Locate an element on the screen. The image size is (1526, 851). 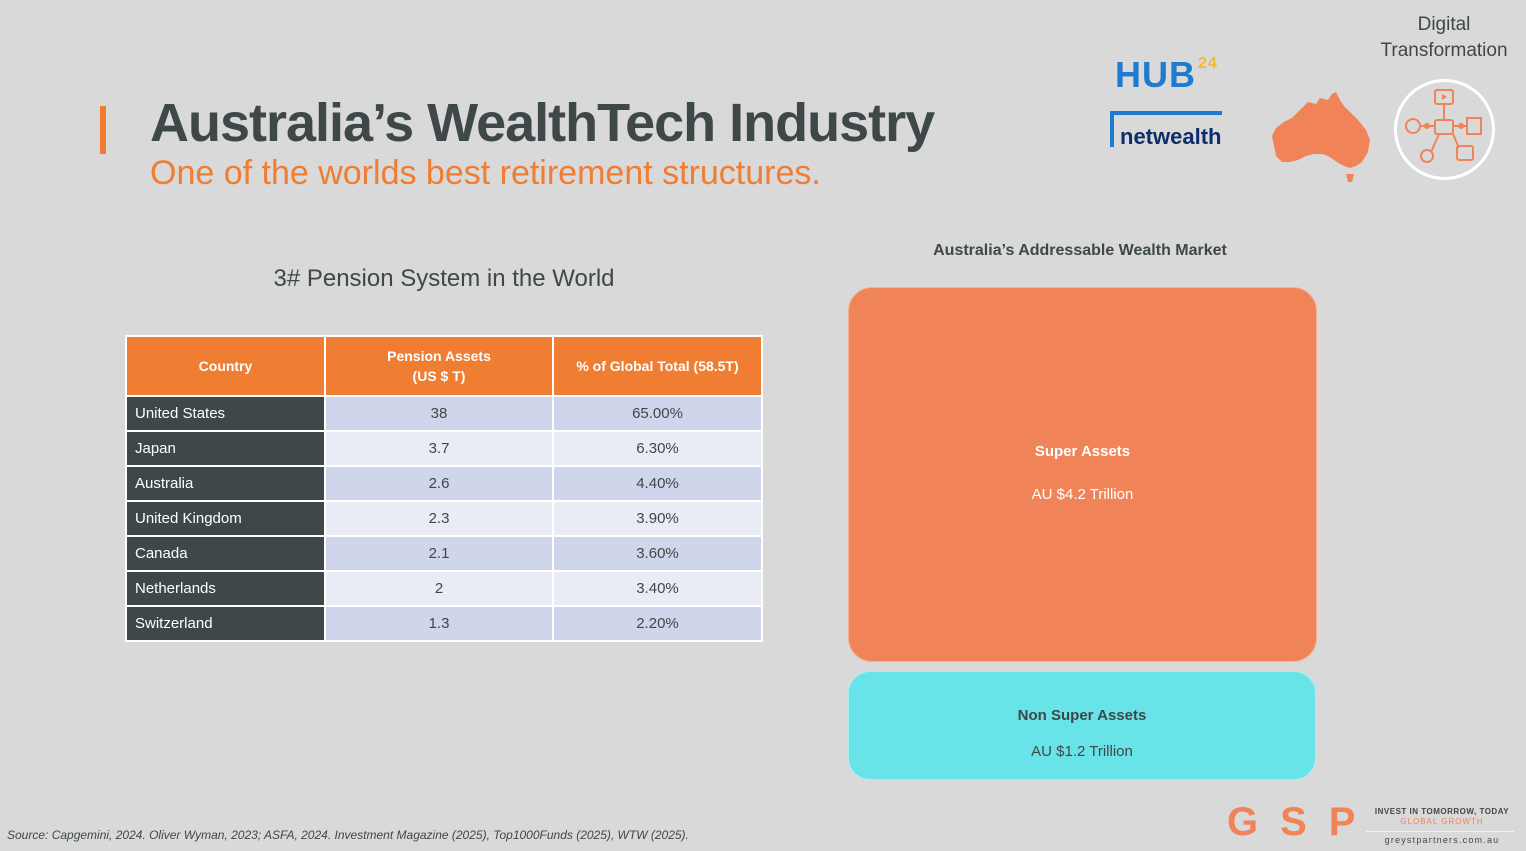
country-cell: United States is located at coordinates (225, 413).